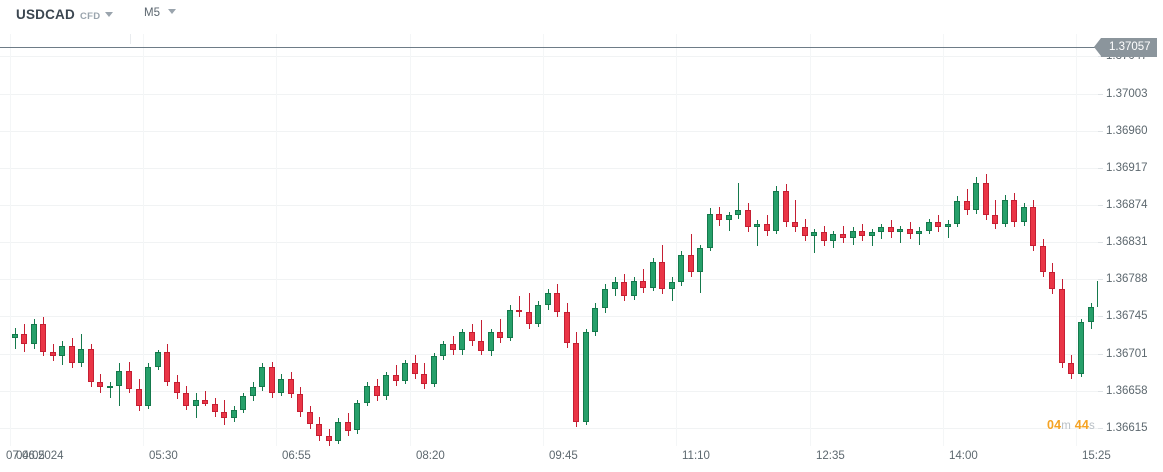 This screenshot has height=472, width=1163. What do you see at coordinates (1054, 425) in the screenshot?
I see `countdown-minutes: 04` at bounding box center [1054, 425].